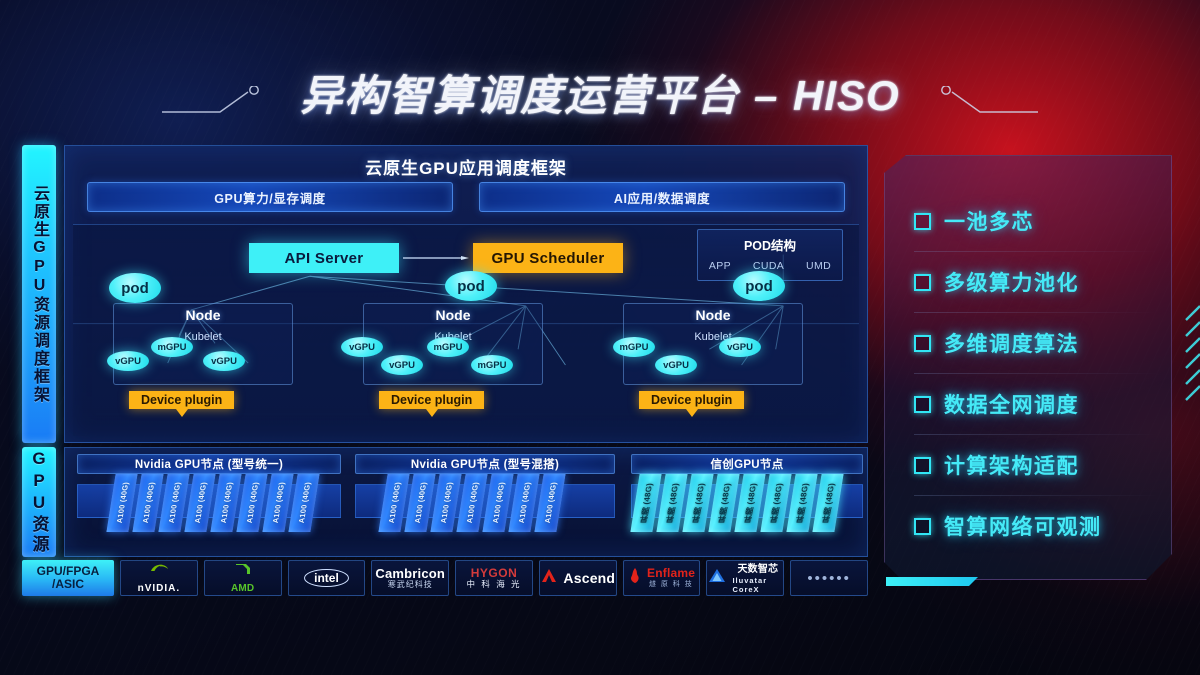  Describe the element at coordinates (324, 258) in the screenshot. I see `api-server-box: API Server` at that location.